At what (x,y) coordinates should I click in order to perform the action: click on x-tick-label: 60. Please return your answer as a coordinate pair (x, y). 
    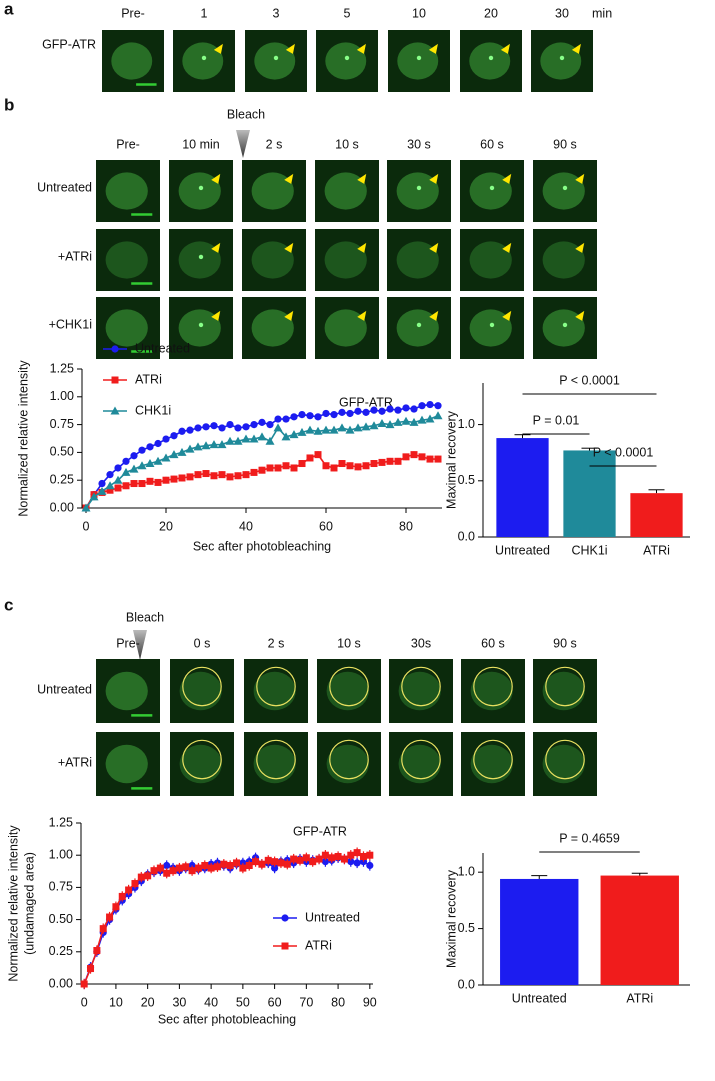
    Looking at the image, I should click on (275, 1002).